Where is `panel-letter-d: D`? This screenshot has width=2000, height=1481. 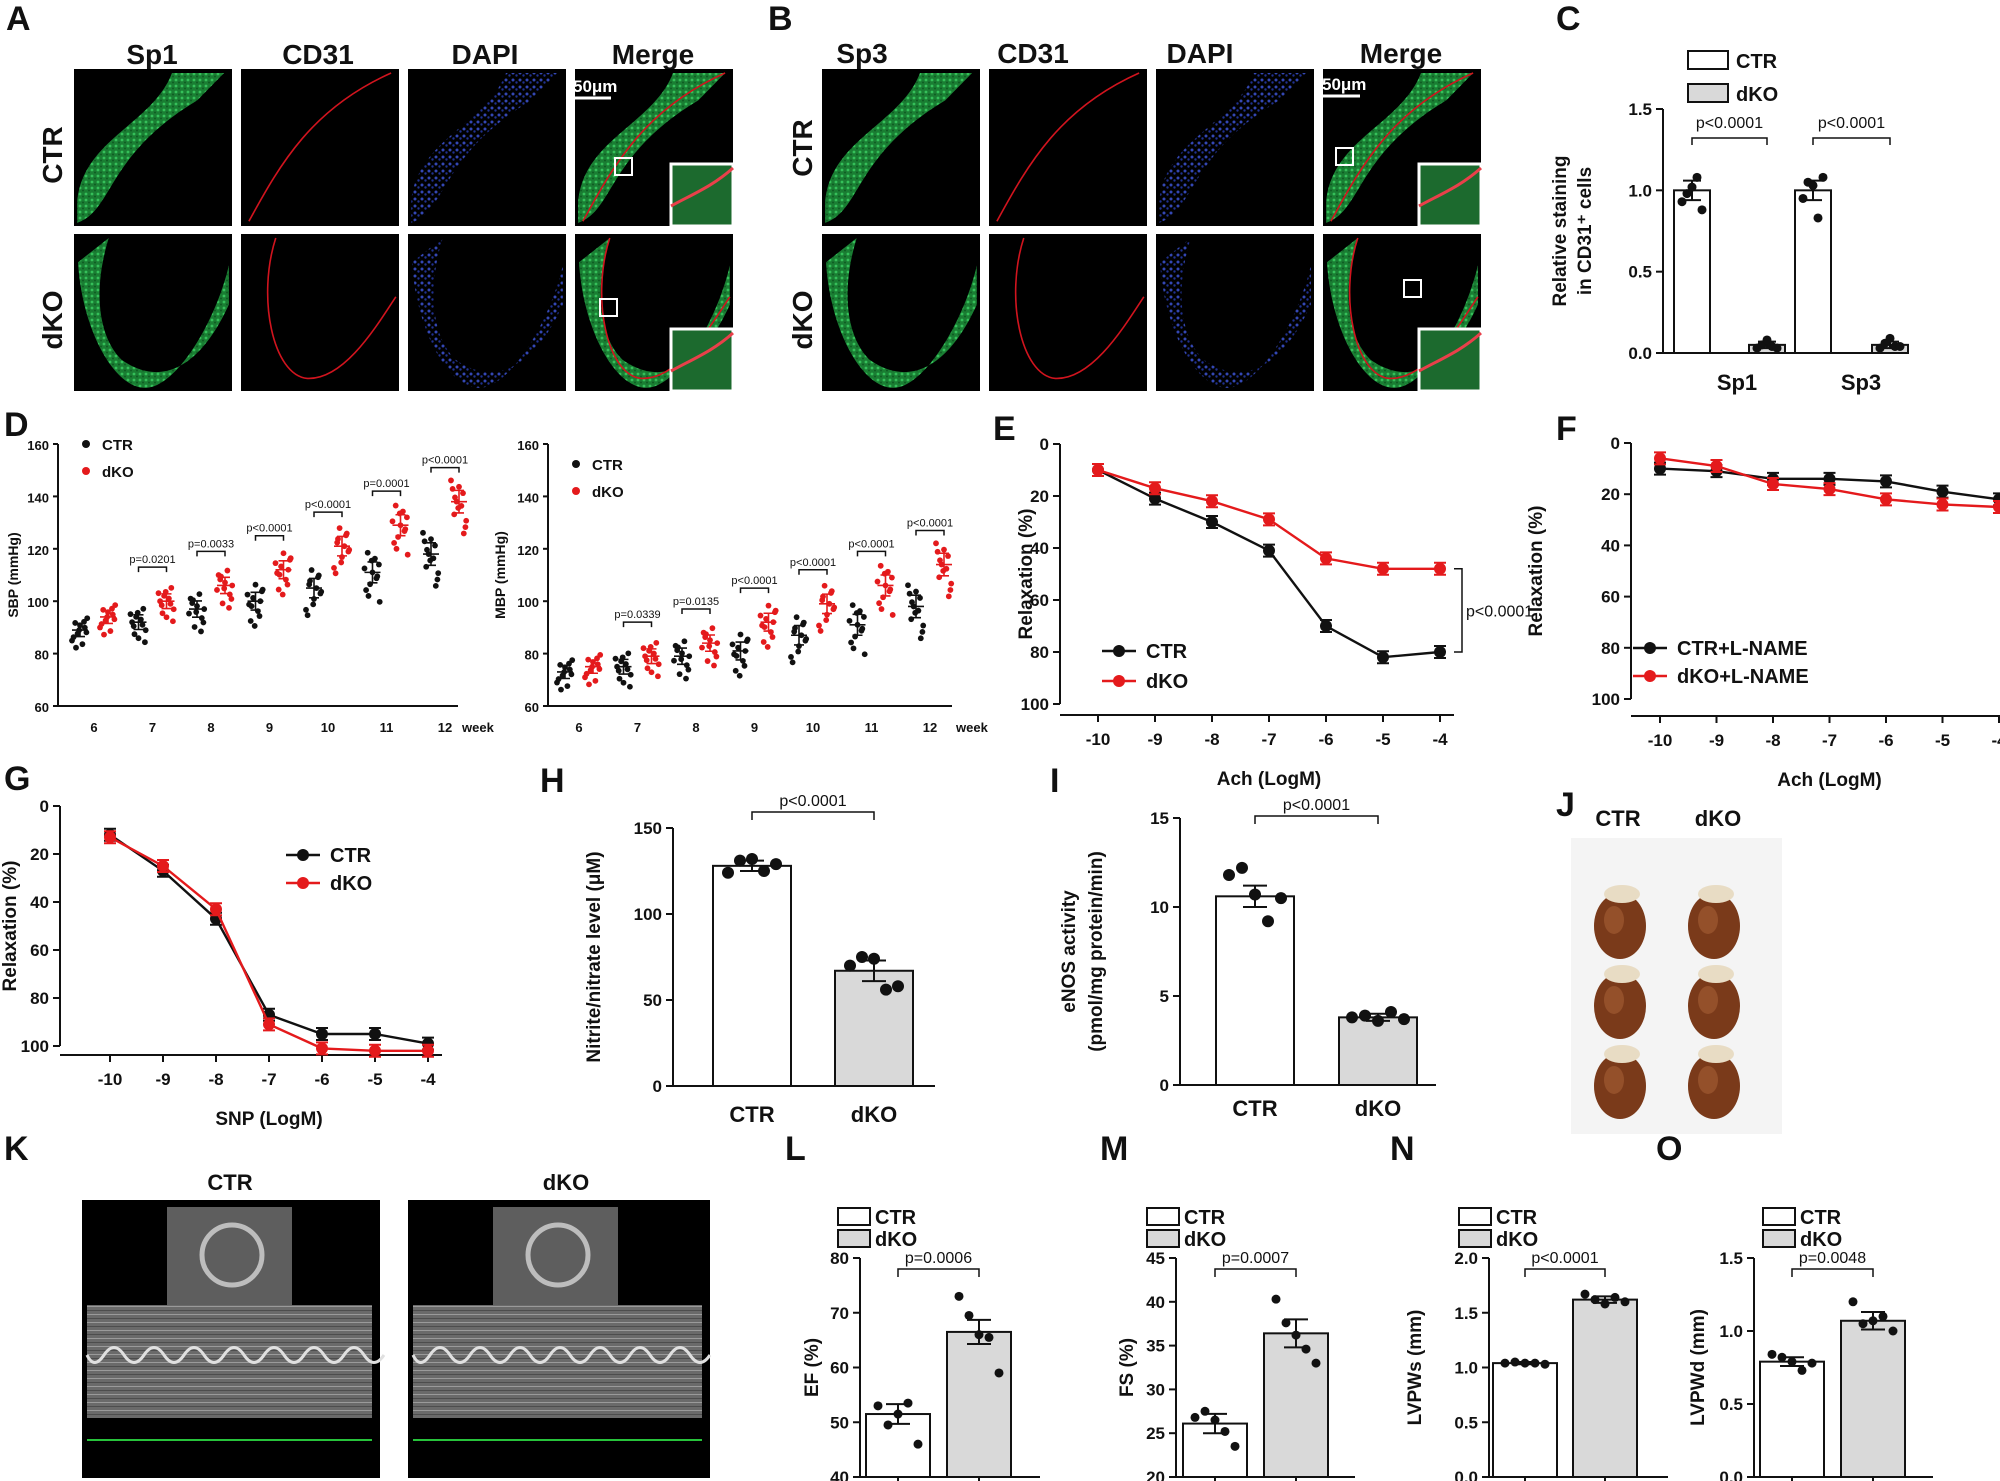 panel-letter-d: D is located at coordinates (16, 425).